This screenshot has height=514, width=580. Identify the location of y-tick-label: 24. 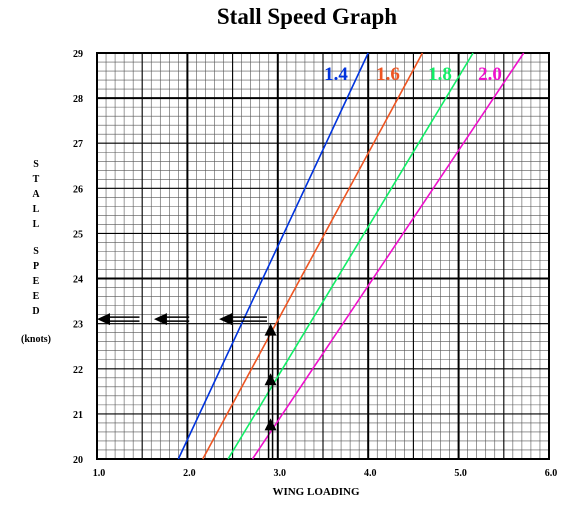
(78, 280).